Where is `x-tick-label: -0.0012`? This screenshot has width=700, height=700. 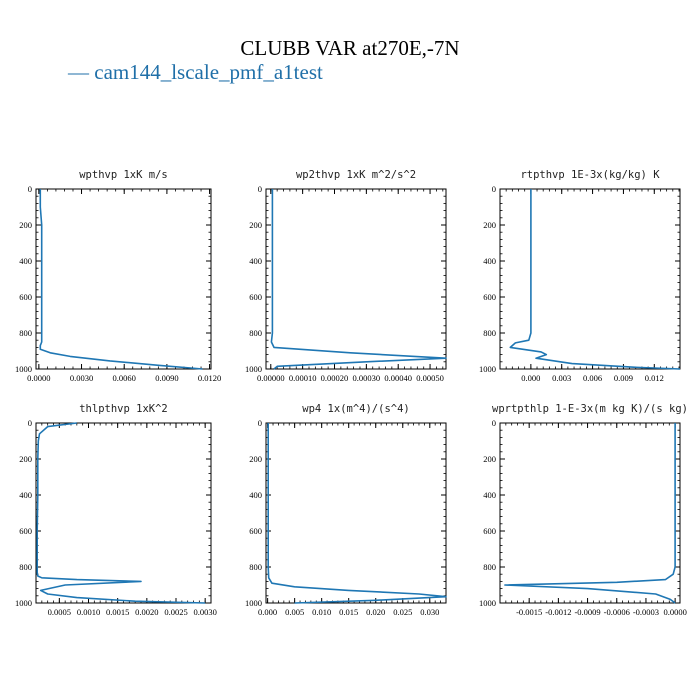 x-tick-label: -0.0012 is located at coordinates (558, 612).